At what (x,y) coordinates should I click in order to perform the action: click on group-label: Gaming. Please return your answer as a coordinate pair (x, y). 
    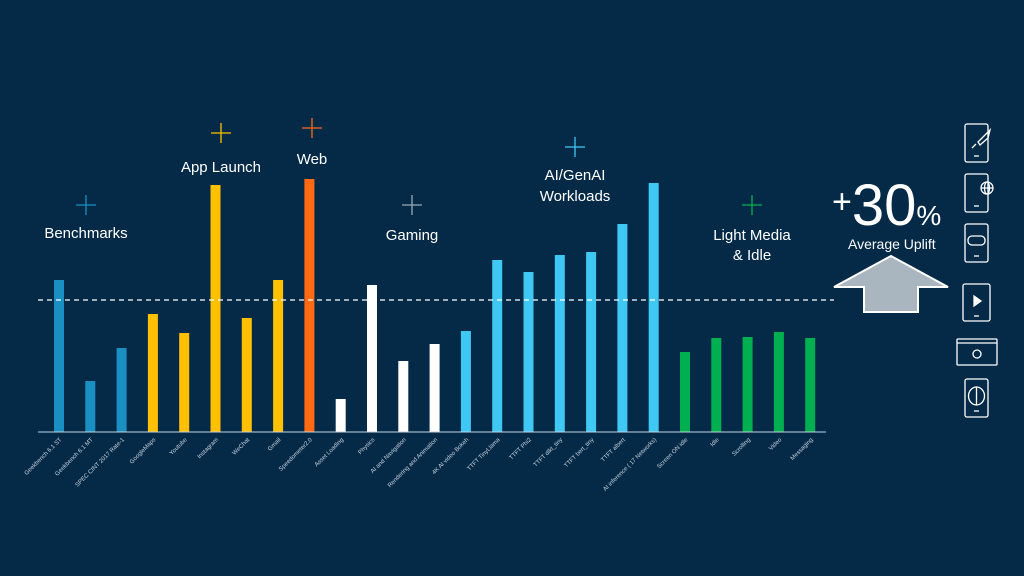
    Looking at the image, I should click on (412, 235).